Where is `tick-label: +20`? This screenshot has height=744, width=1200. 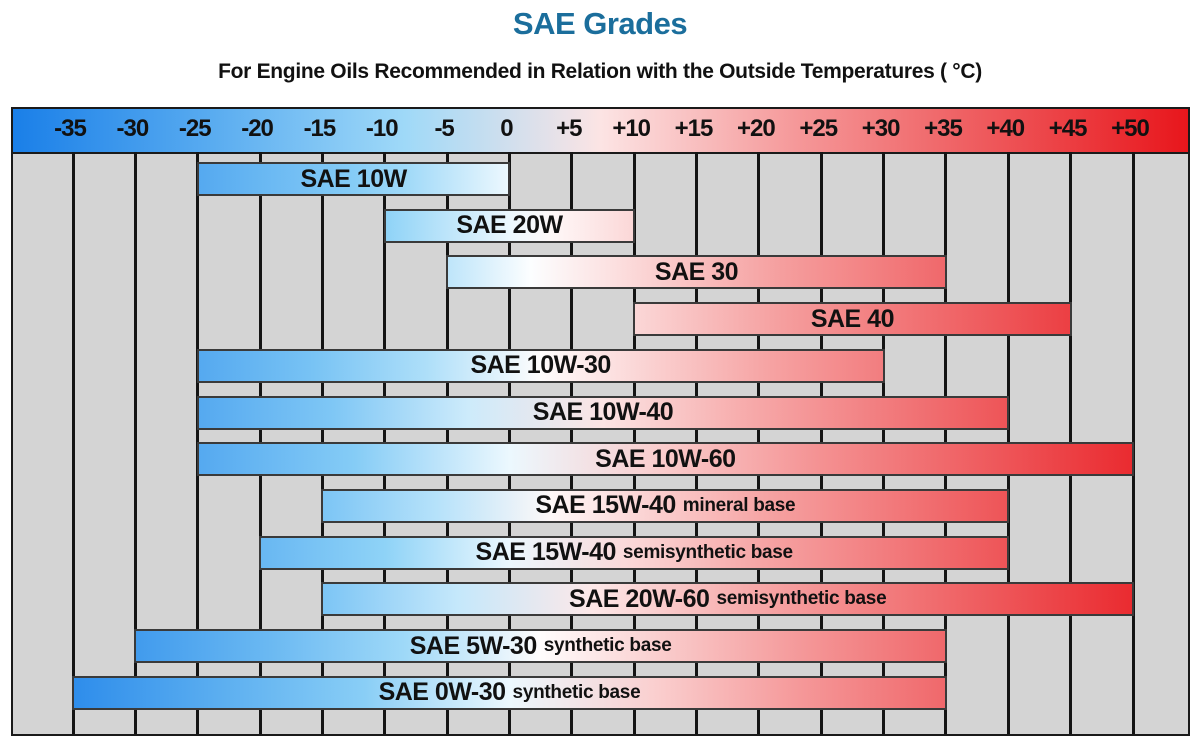
tick-label: +20 is located at coordinates (756, 128).